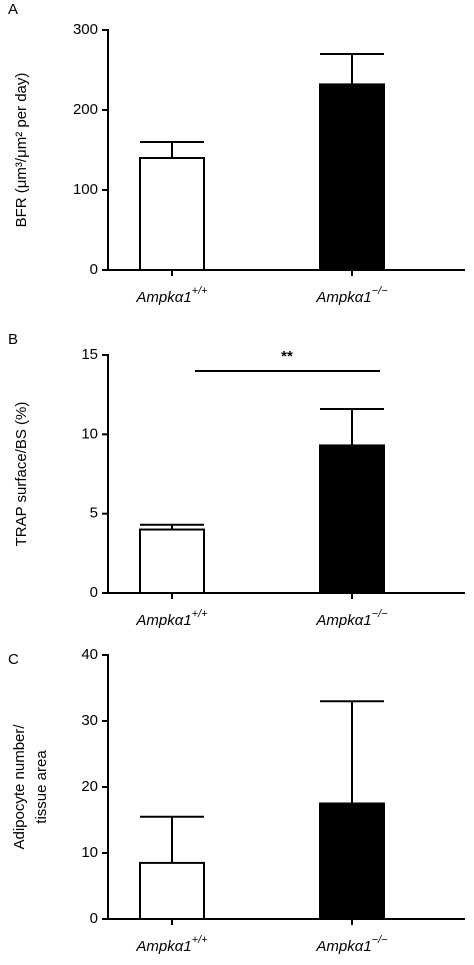 The width and height of the screenshot is (474, 965). Describe the element at coordinates (89, 654) in the screenshot. I see `y-tick-label: 40` at that location.